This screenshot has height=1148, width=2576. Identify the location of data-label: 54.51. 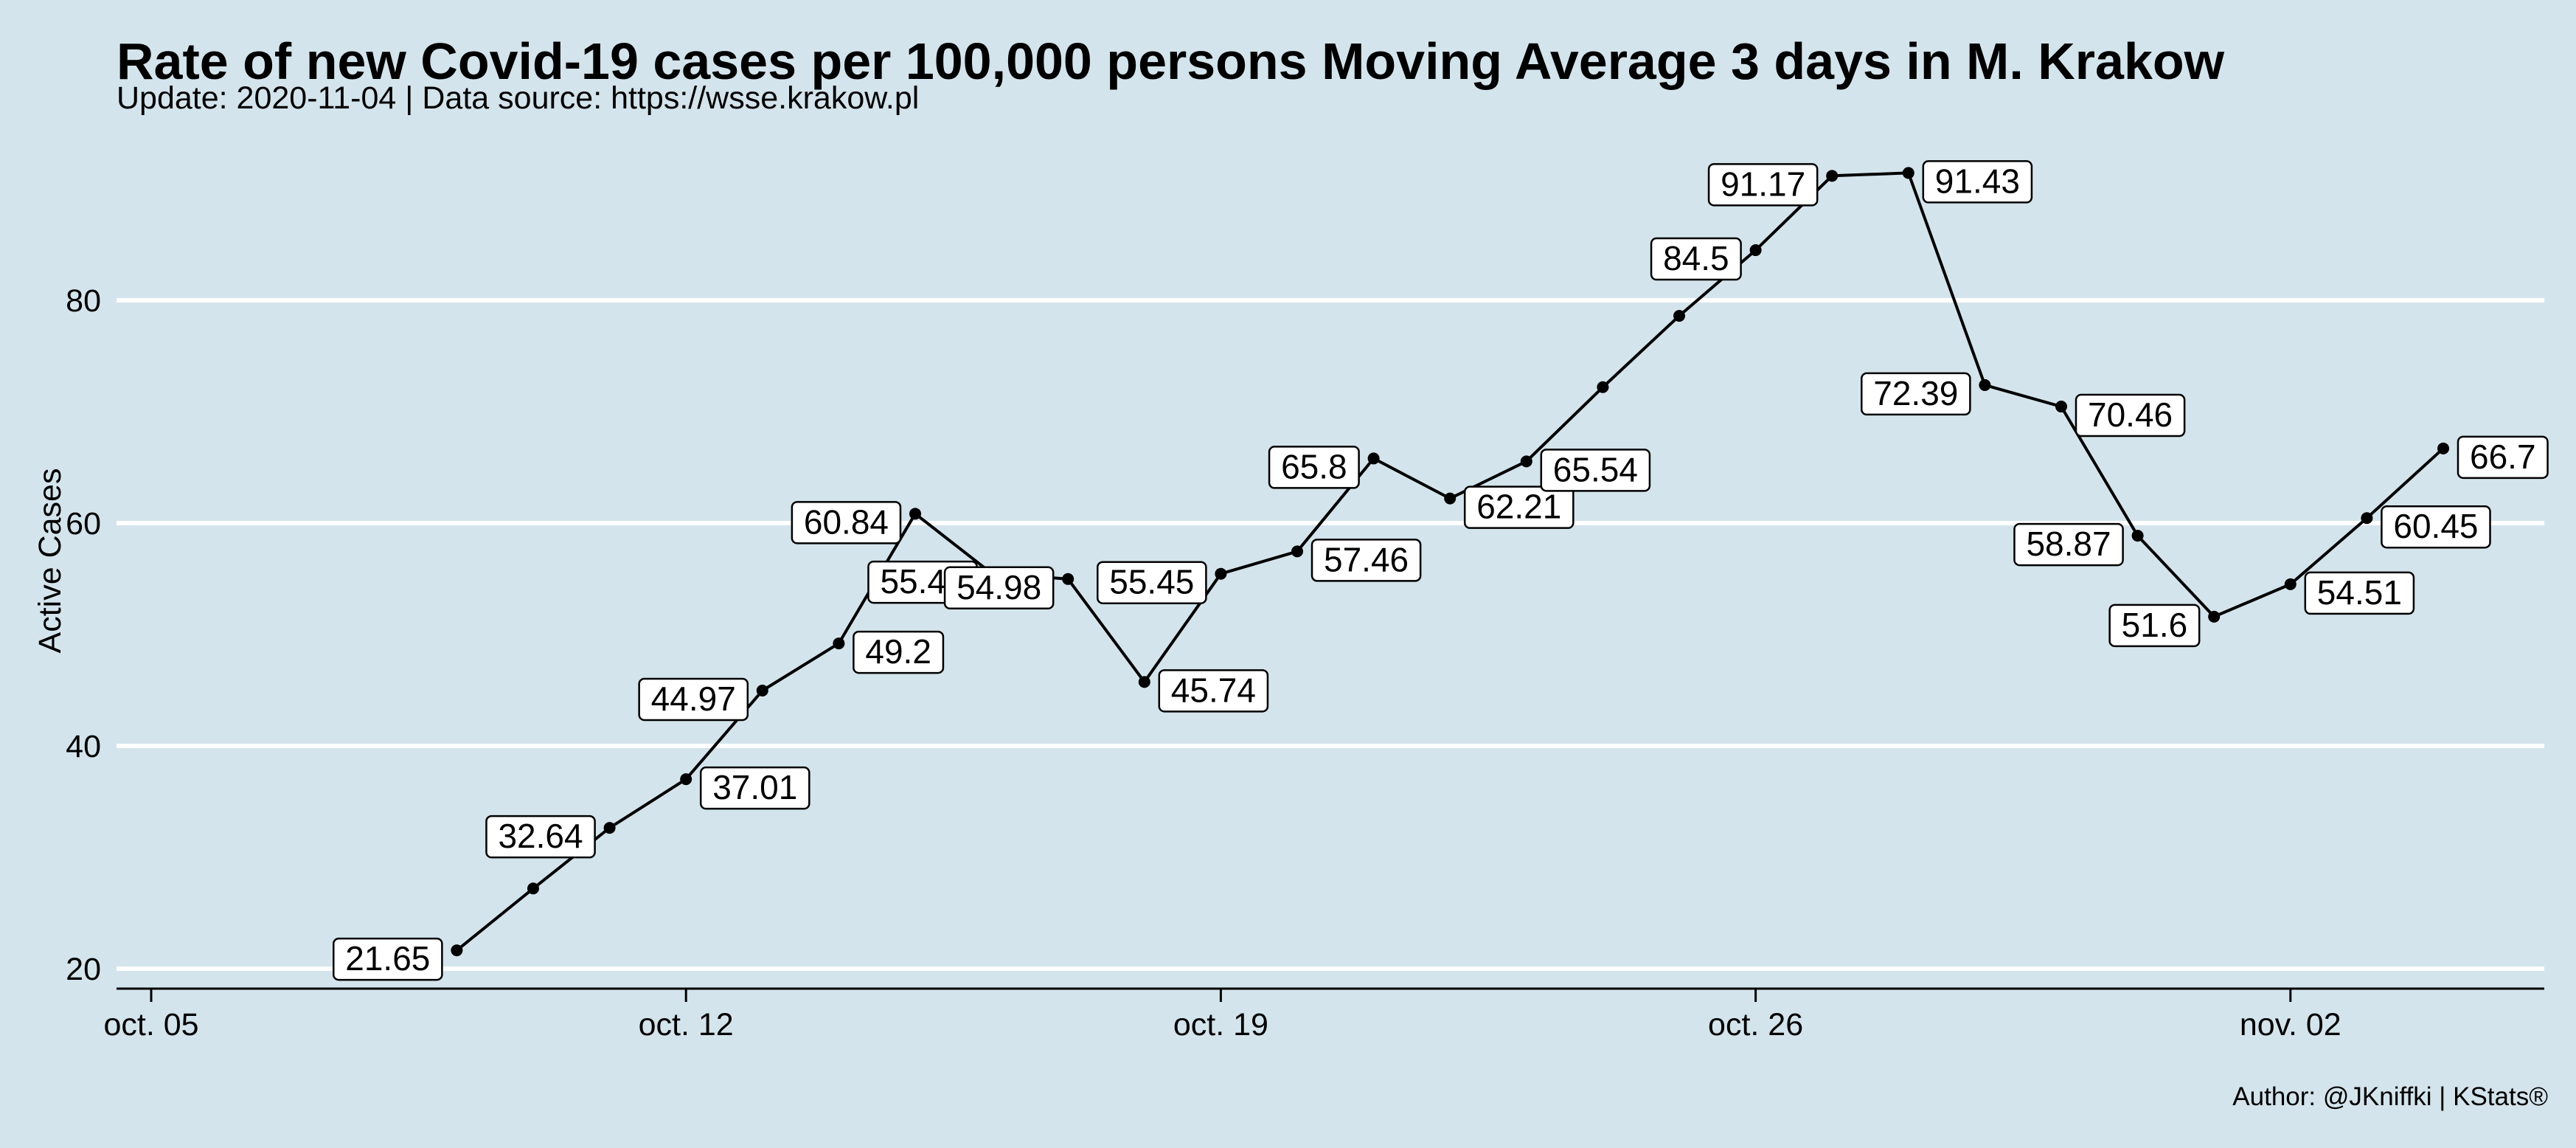
(2359, 593).